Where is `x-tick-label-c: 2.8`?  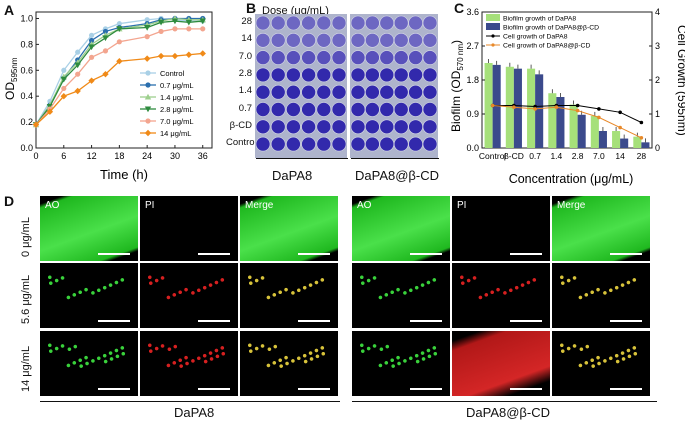
x-tick-label-c: 2.8 is located at coordinates (578, 156).